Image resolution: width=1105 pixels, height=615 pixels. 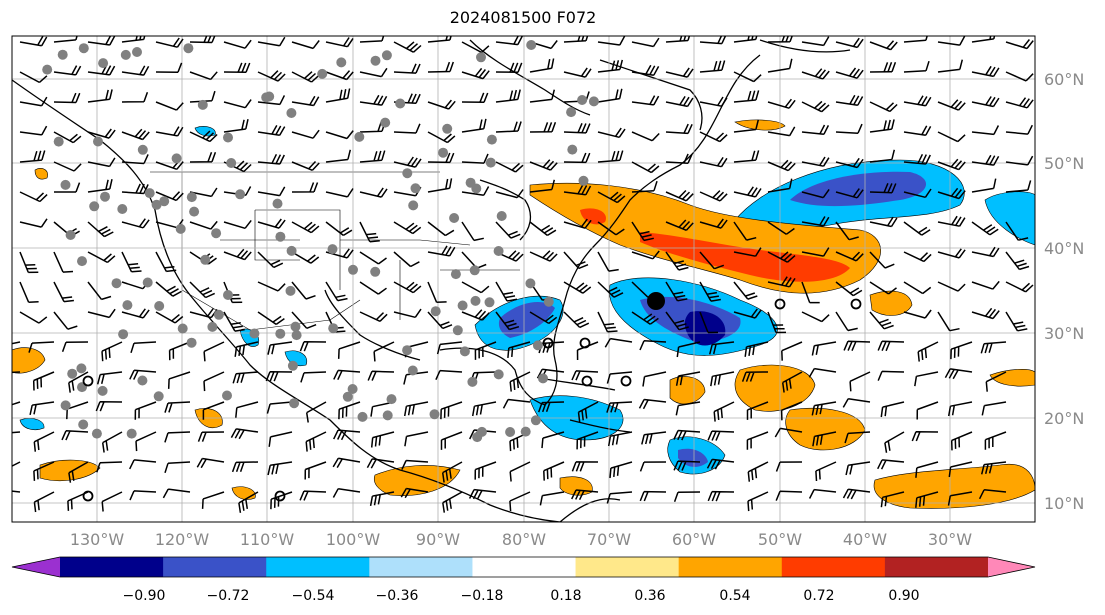 I want to click on lon-label: 30°W, so click(x=950, y=539).